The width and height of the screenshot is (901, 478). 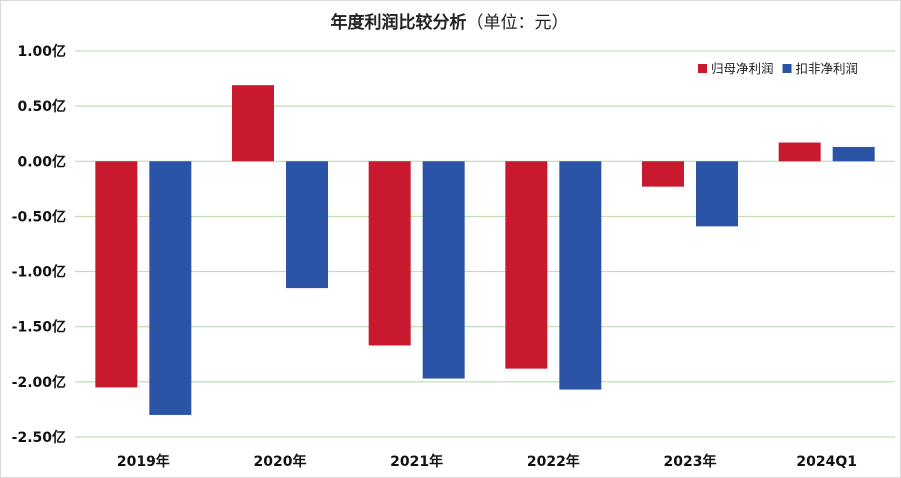 I want to click on chart-title-unit: （单位：元）, so click(x=517, y=23).